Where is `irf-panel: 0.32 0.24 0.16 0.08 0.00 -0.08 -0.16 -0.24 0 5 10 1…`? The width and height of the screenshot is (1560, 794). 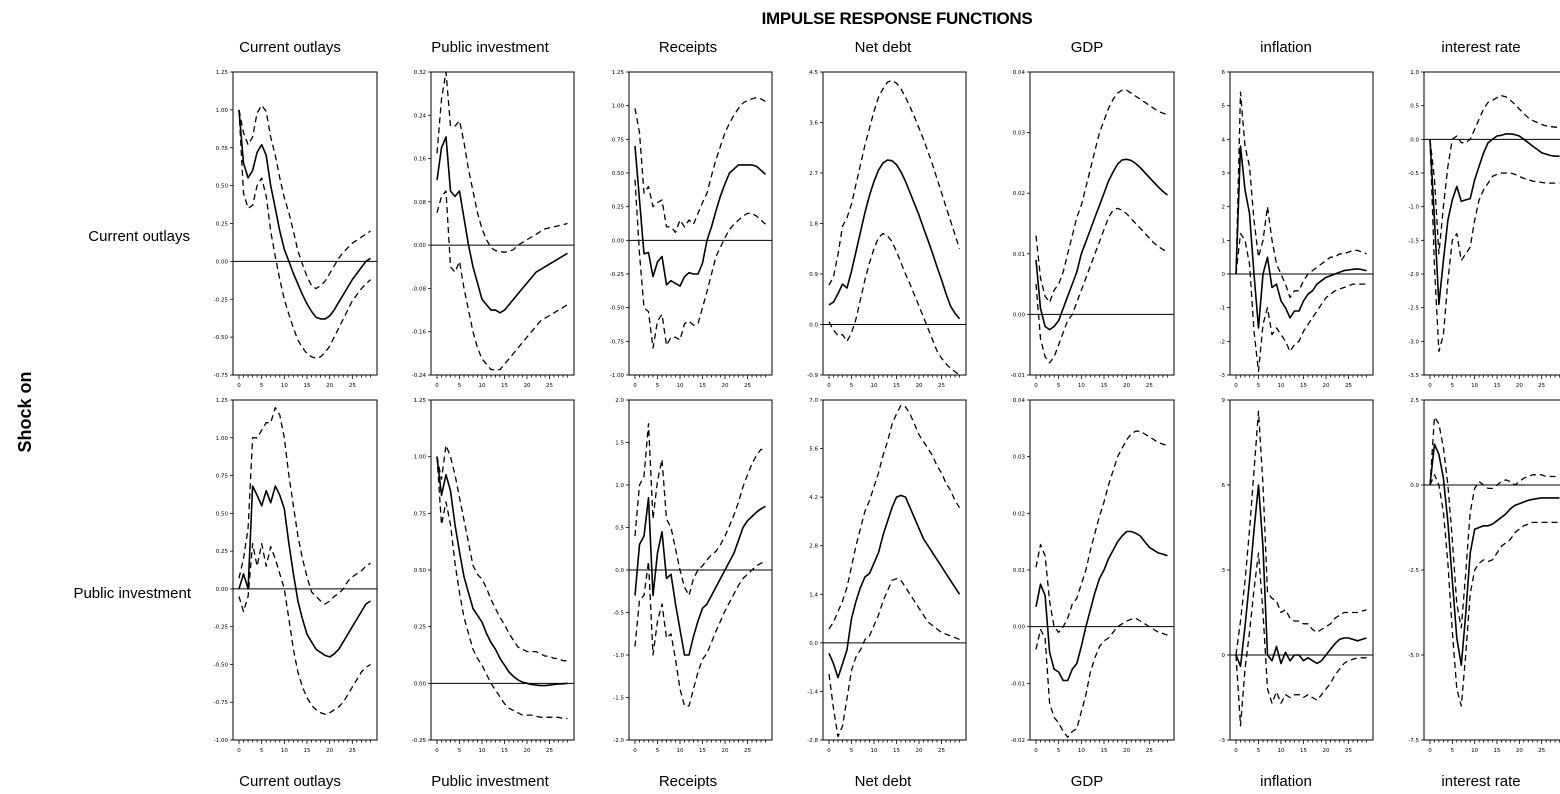 irf-panel: 0.32 0.24 0.16 0.08 0.00 -0.08 -0.16 -0.24 0 5 10 1… is located at coordinates (493, 229).